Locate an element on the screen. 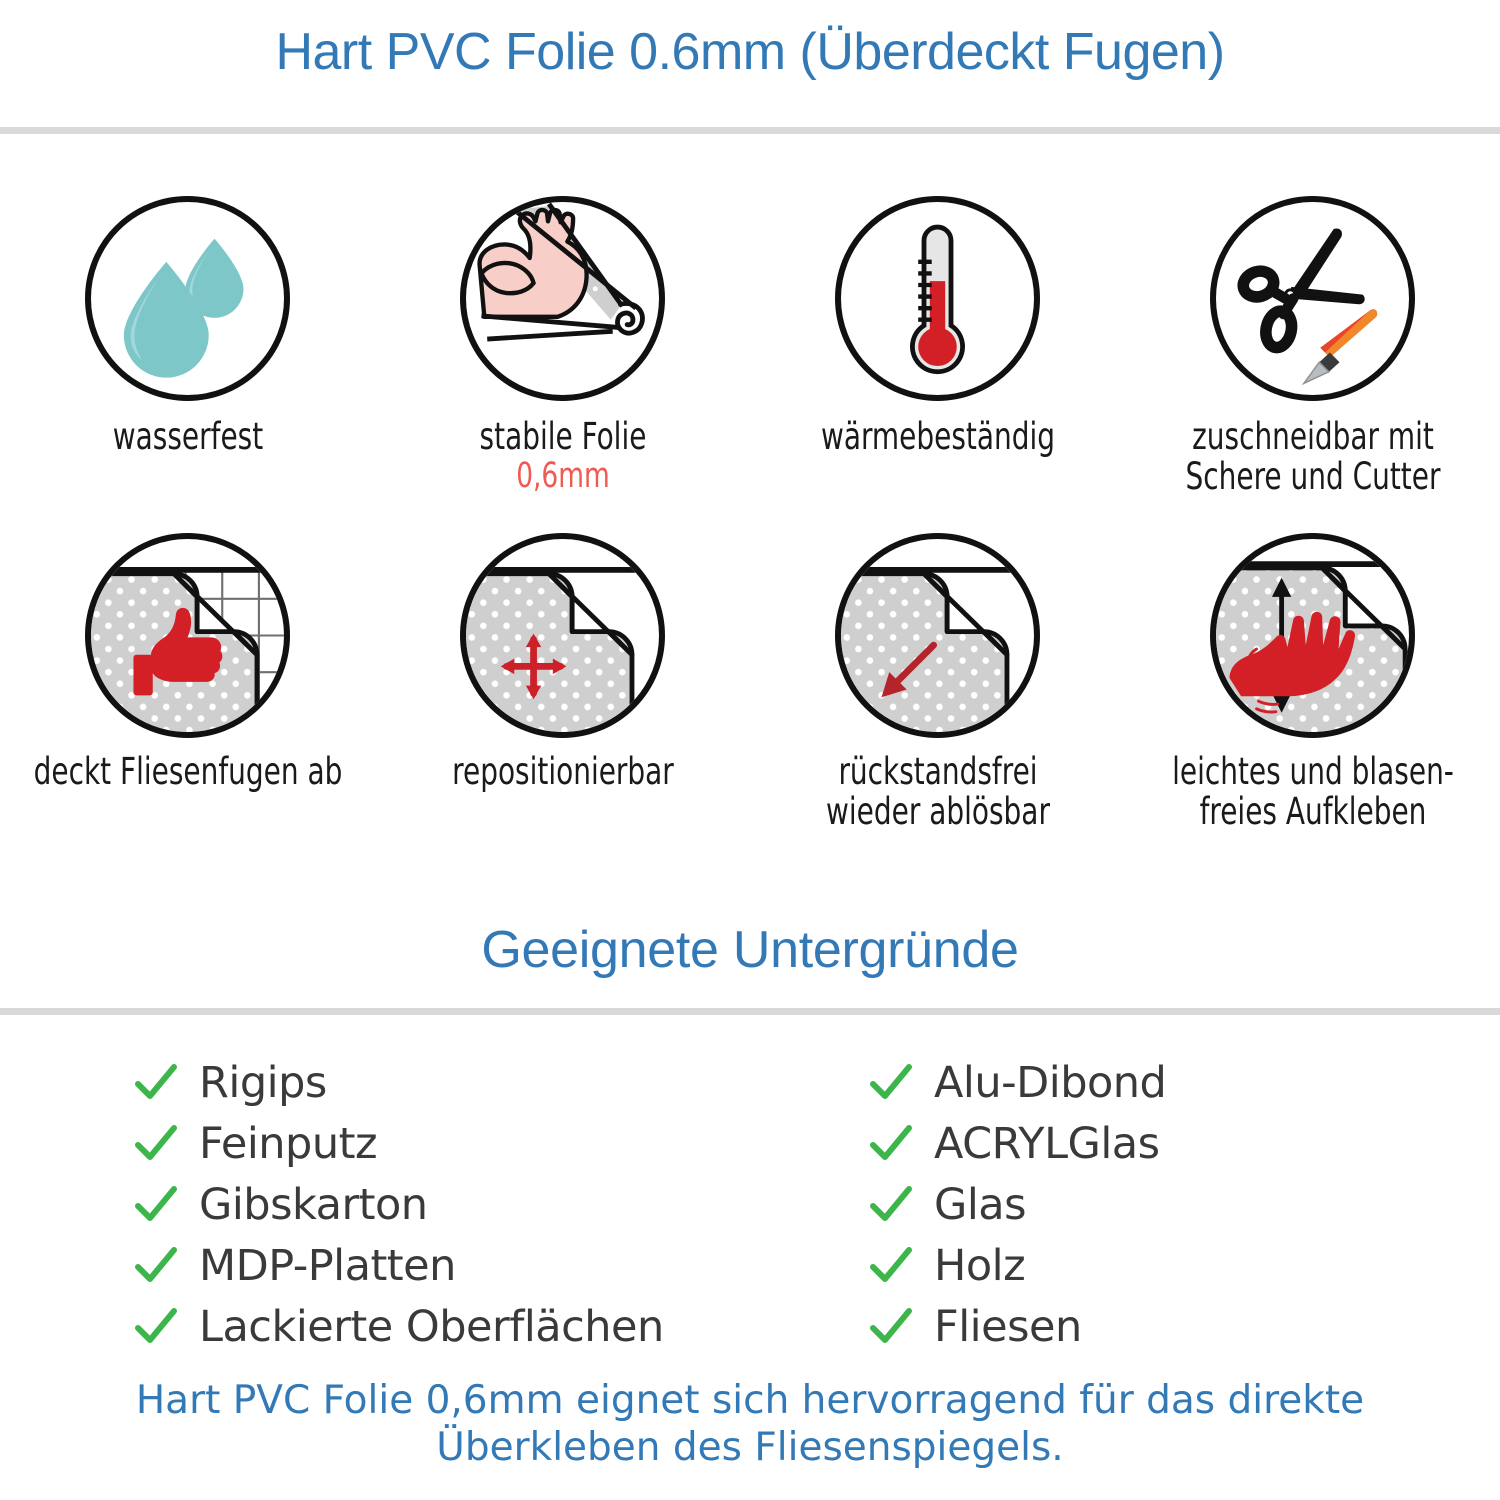 The image size is (1500, 1500). list-item-label: Rigips is located at coordinates (263, 1082).